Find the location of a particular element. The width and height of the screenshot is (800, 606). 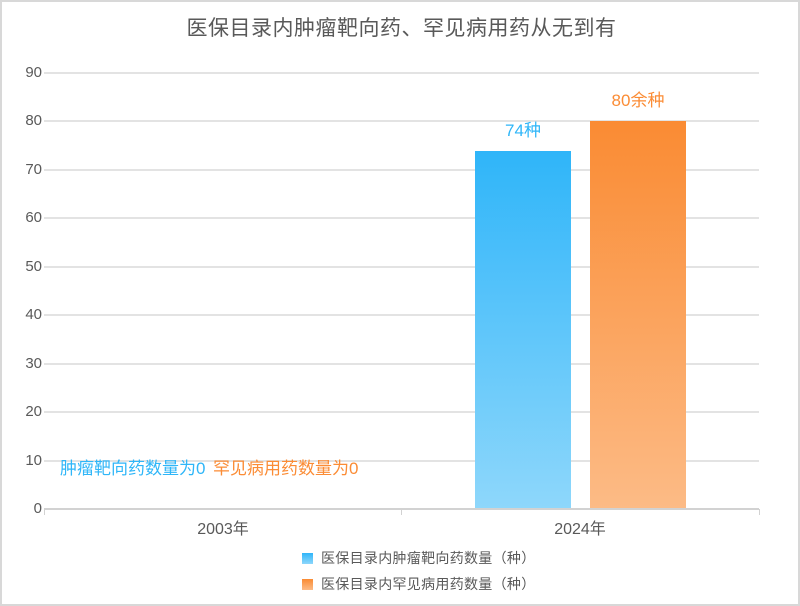

y-axis-tick-label: 60 is located at coordinates (33, 217).